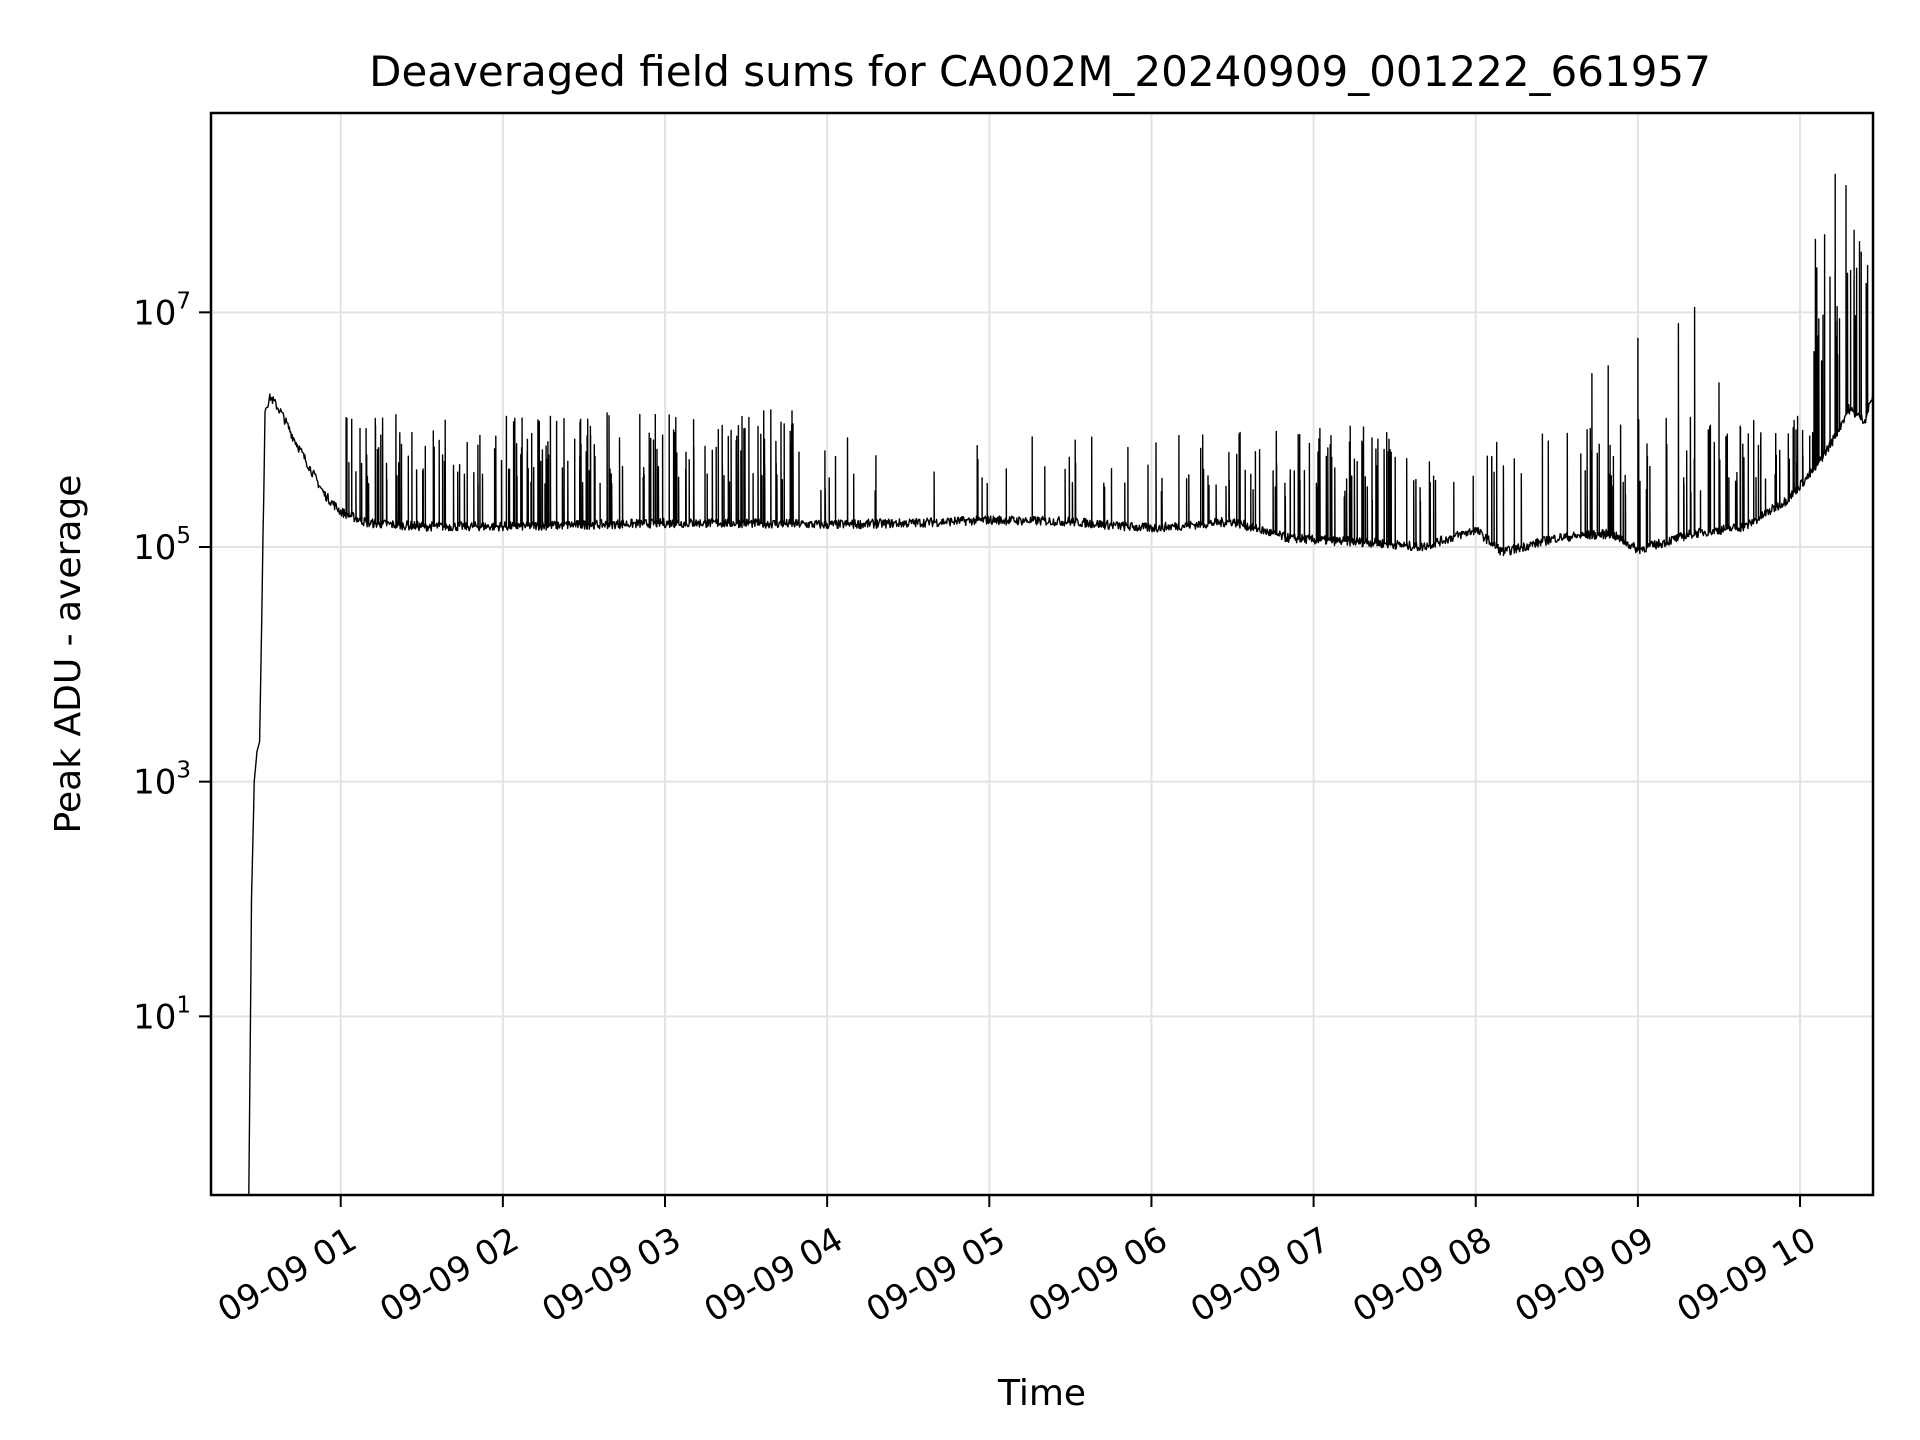 The height and width of the screenshot is (1440, 1920). I want to click on y-tick-label: 10⁵, so click(162, 545).